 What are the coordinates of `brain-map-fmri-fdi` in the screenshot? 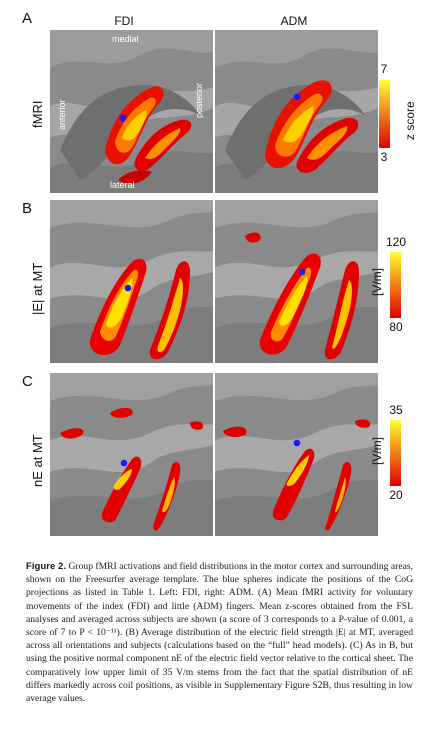 It's located at (131, 111).